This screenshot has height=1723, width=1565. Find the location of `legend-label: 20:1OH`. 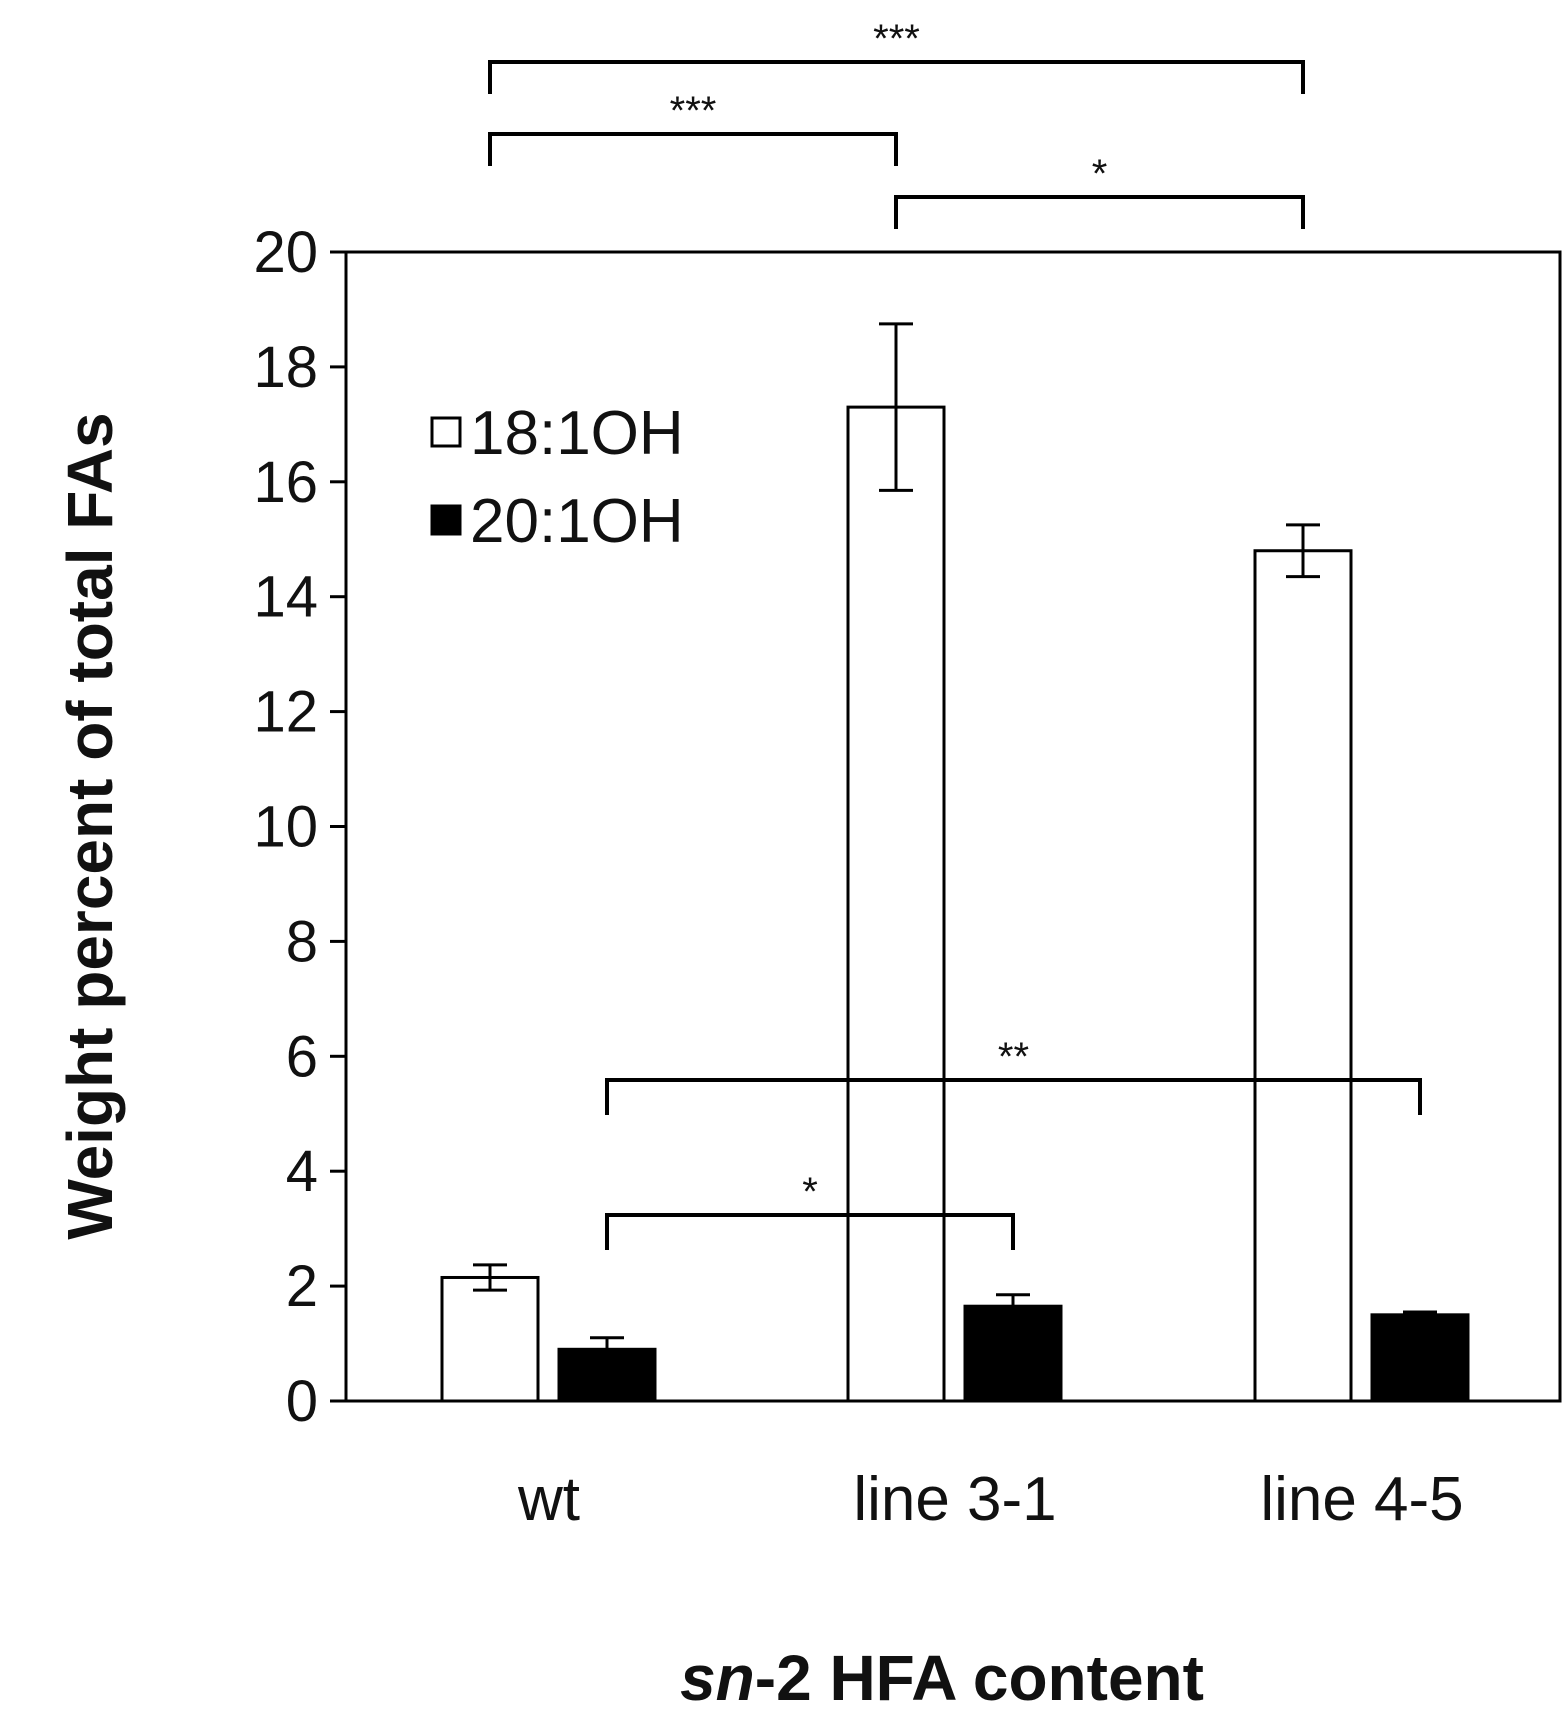

legend-label: 20:1OH is located at coordinates (577, 521).